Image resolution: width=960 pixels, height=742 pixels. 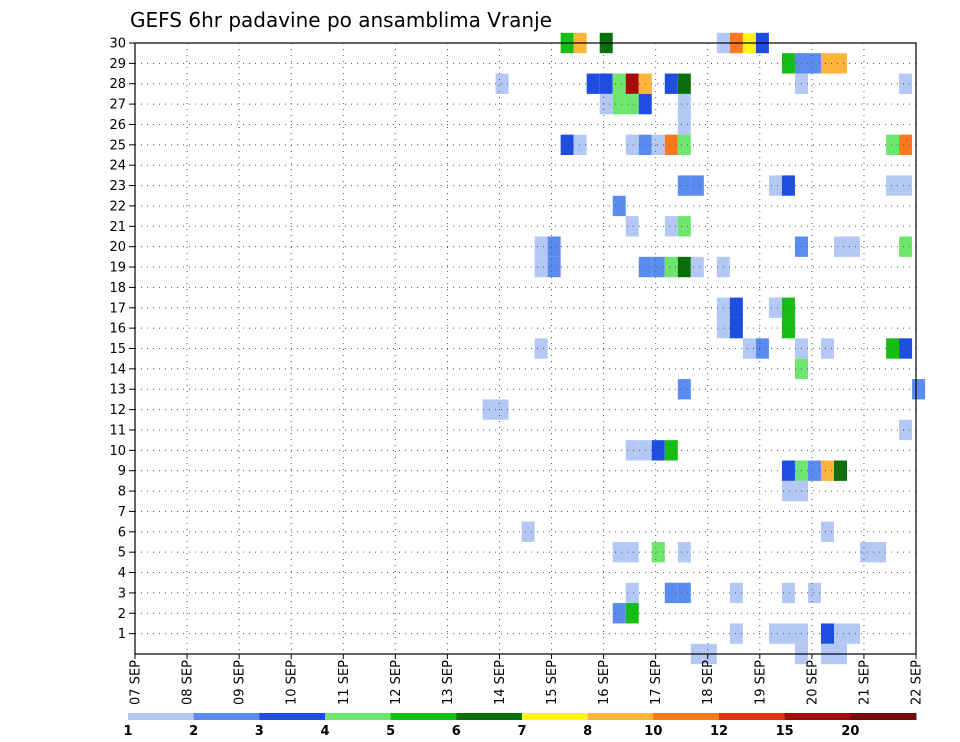 What do you see at coordinates (117, 349) in the screenshot?
I see `y-tick-label: 15` at bounding box center [117, 349].